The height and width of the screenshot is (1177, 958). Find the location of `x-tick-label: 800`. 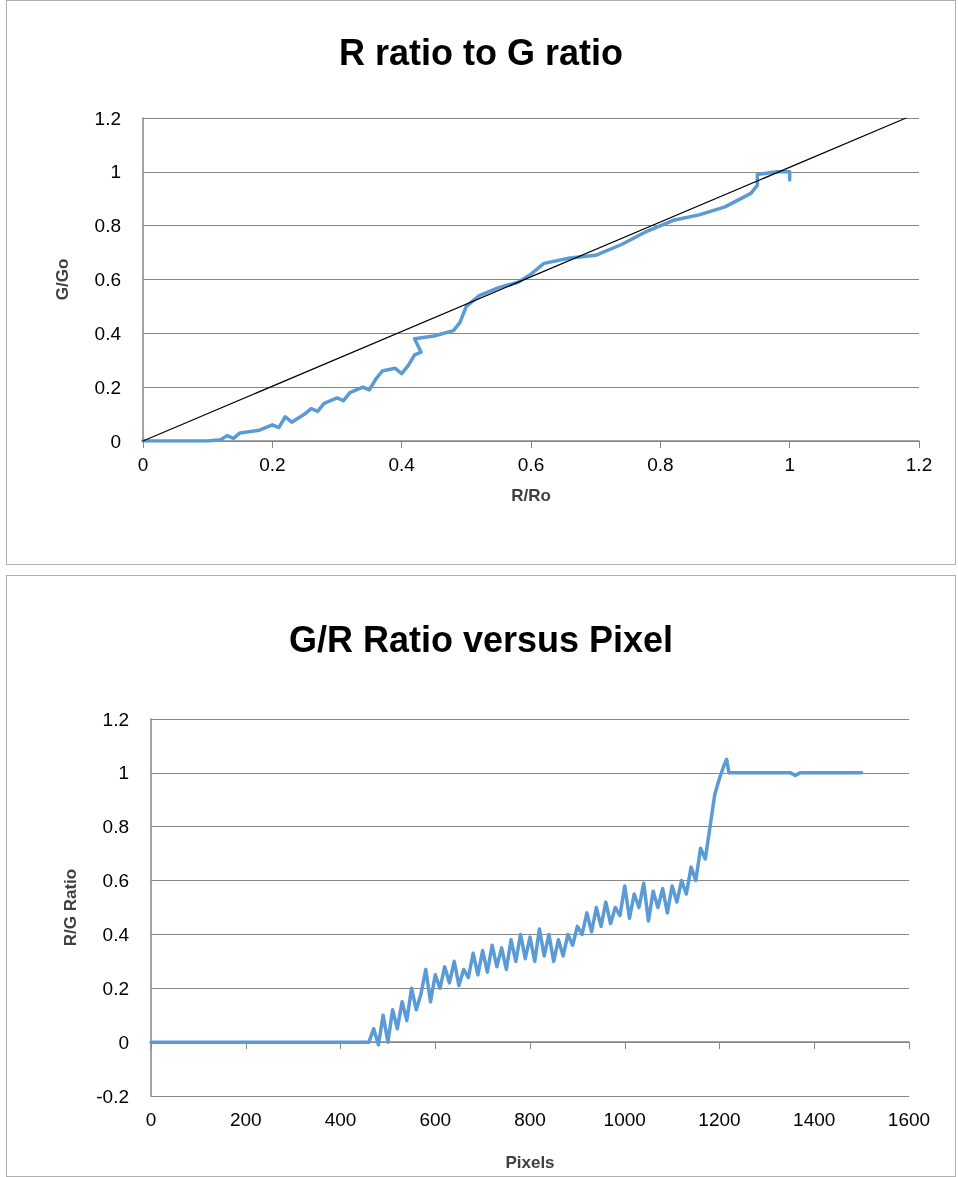

x-tick-label: 800 is located at coordinates (530, 1119).